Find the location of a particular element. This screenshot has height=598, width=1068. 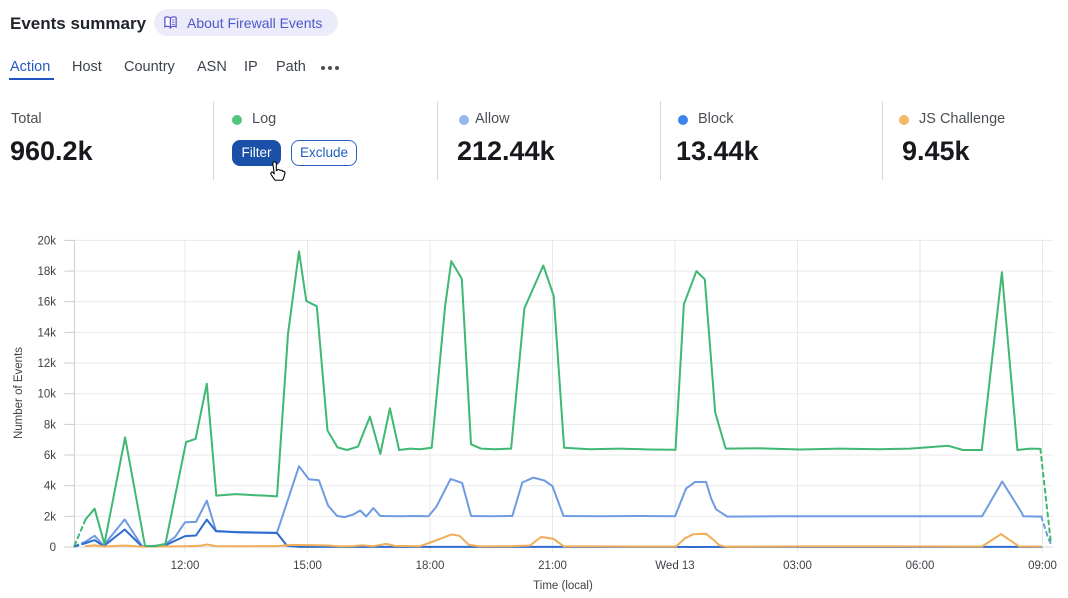

svg-text: Wed 13 is located at coordinates (674, 566).